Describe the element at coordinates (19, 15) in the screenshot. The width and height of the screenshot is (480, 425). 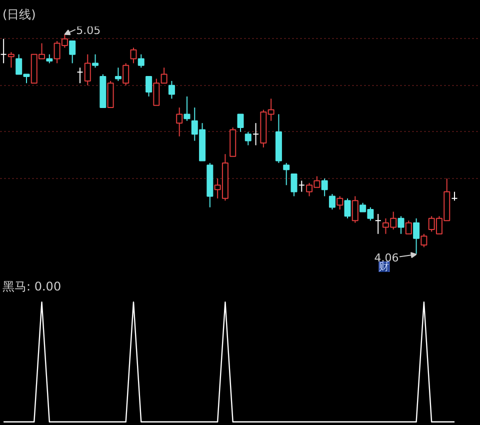
I see `chart-title: (日线)` at that location.